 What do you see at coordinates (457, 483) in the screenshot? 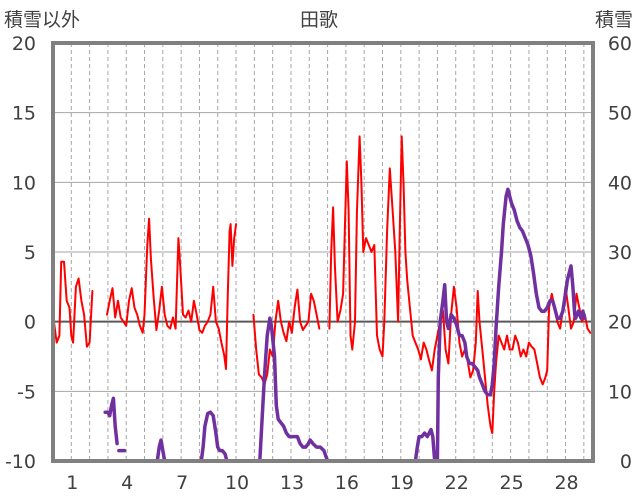
I see `x-tick-label: 22` at bounding box center [457, 483].